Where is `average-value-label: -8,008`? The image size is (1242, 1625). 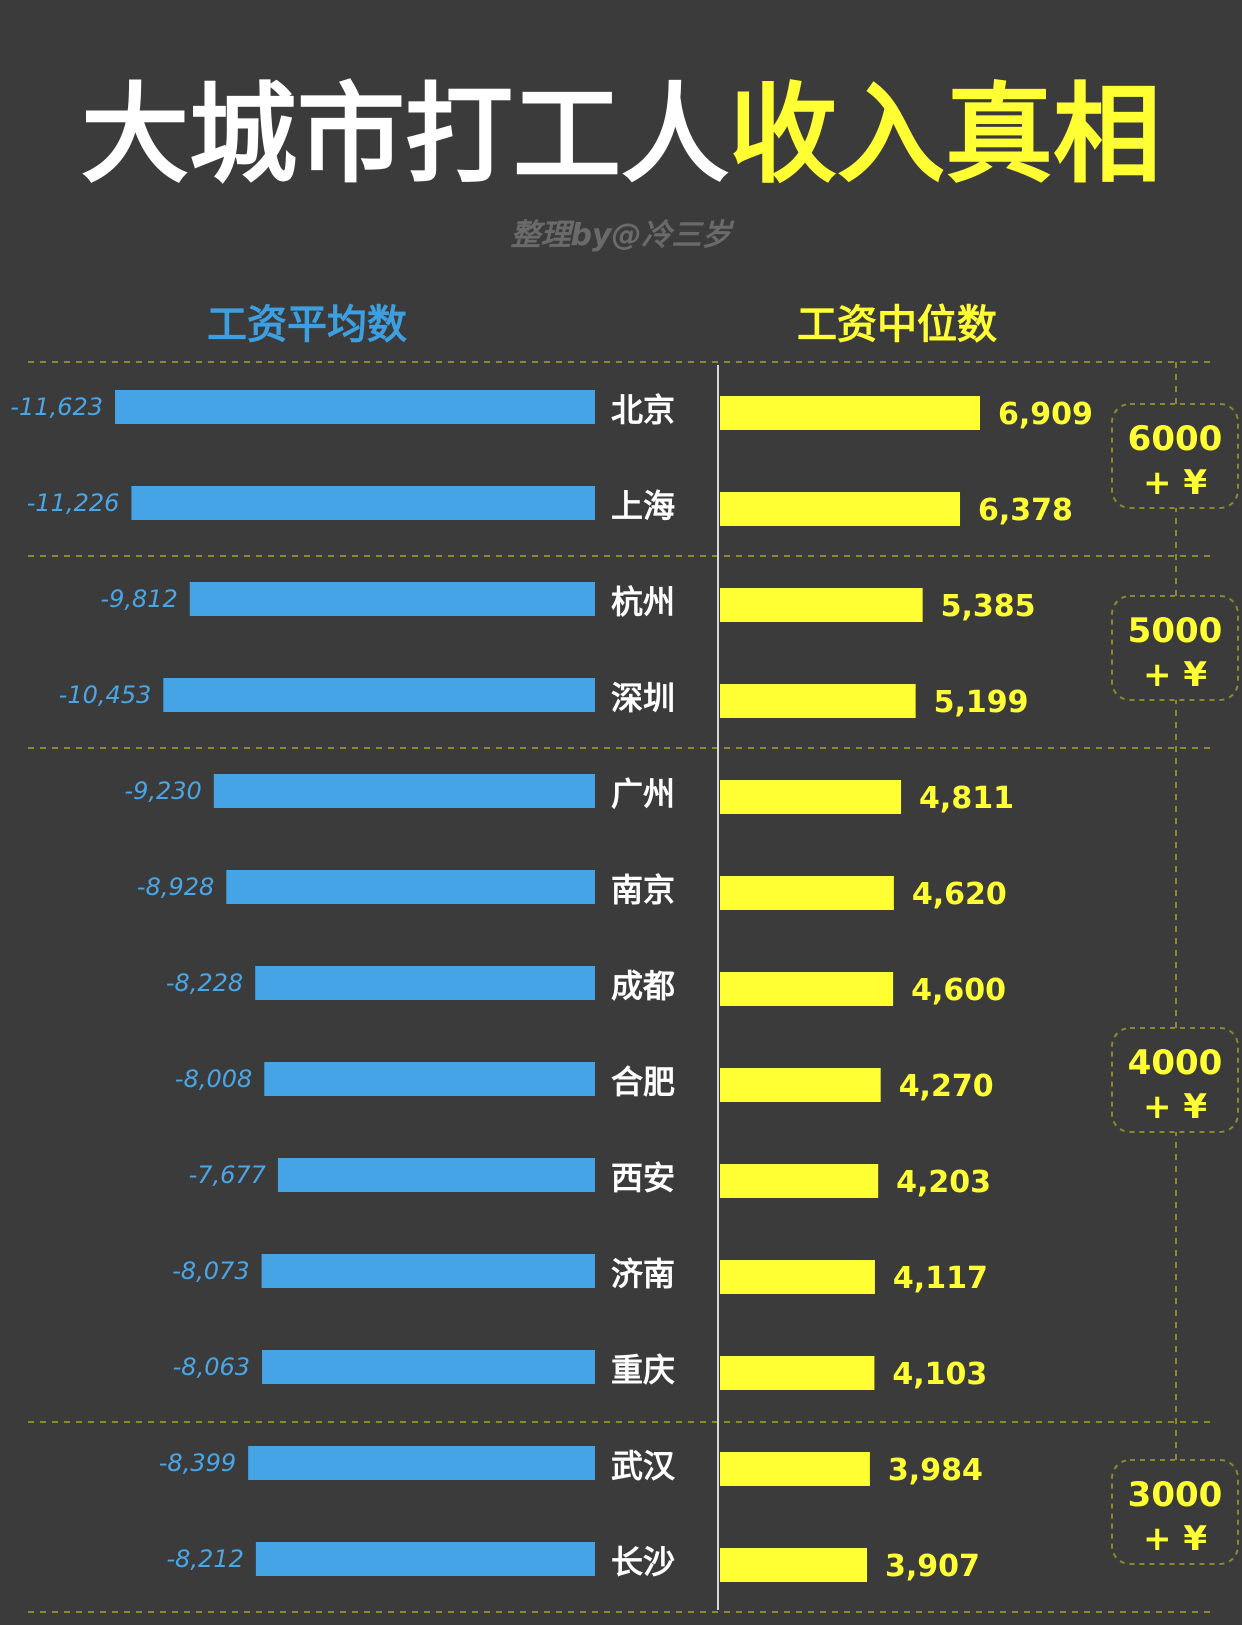 average-value-label: -8,008 is located at coordinates (213, 1079).